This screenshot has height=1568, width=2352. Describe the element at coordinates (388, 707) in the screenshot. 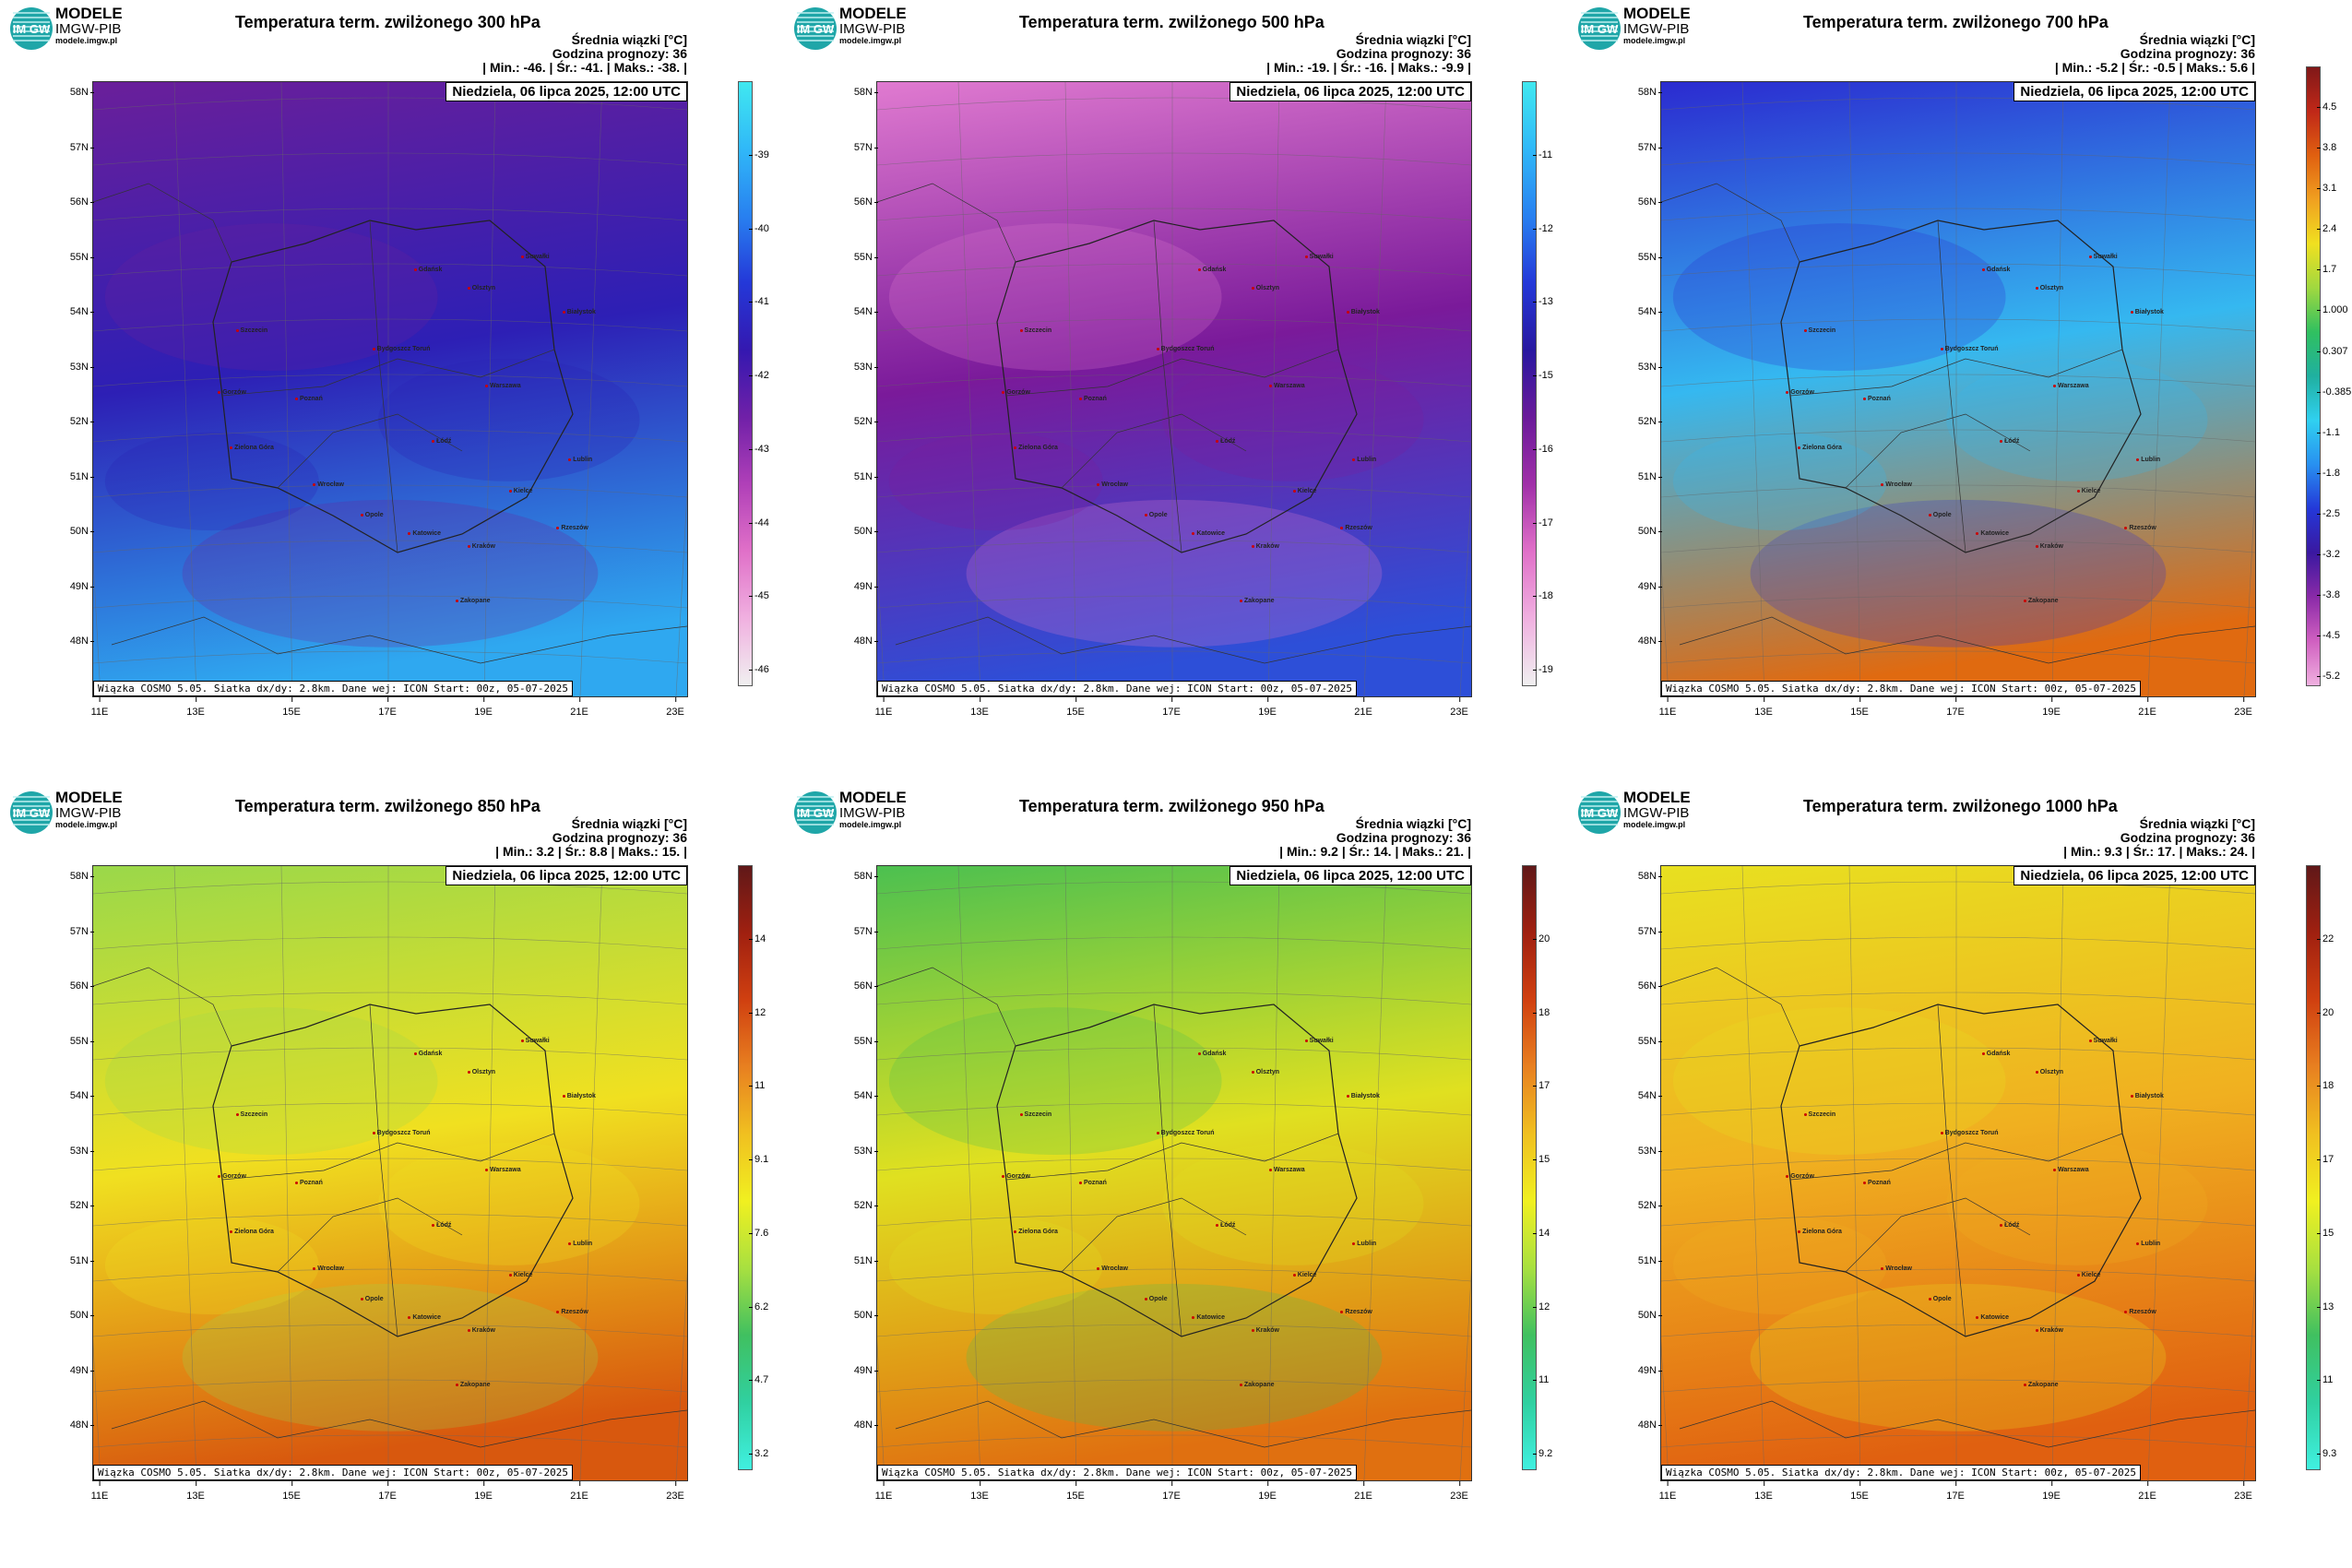

I see `longitude-axis: 11E 13E 15E 17E 19E 21E 23E` at that location.